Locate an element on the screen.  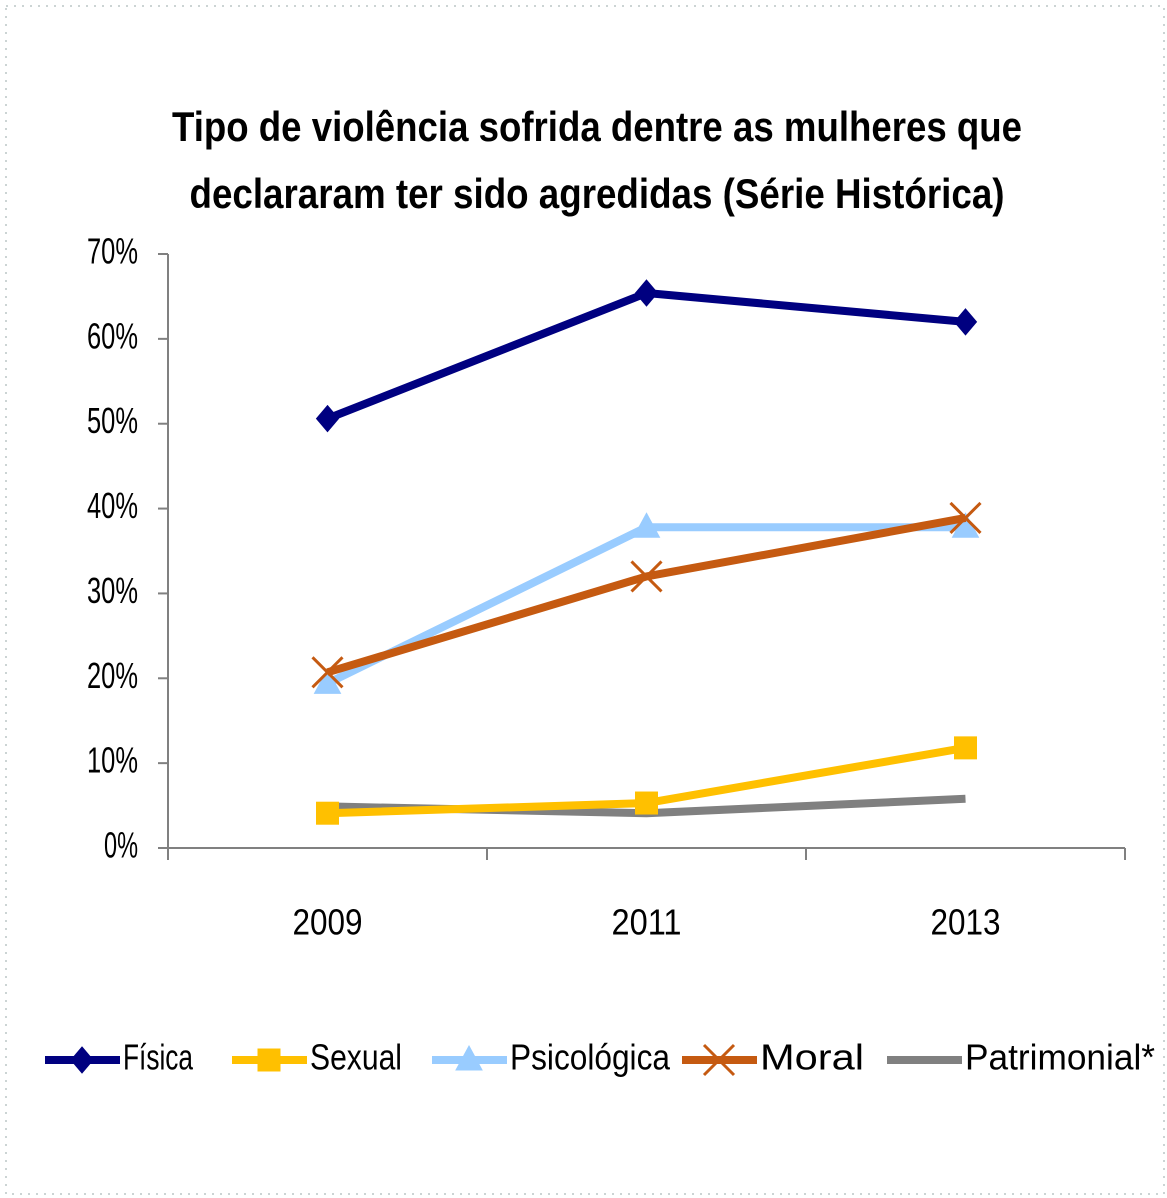
legend-item: Física is located at coordinates (119, 1057).